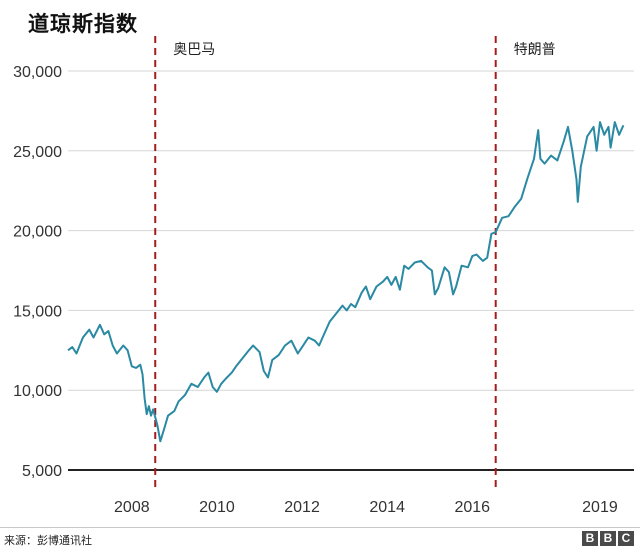 The image size is (640, 549). I want to click on y-tick-label: 5,000, so click(42, 471).